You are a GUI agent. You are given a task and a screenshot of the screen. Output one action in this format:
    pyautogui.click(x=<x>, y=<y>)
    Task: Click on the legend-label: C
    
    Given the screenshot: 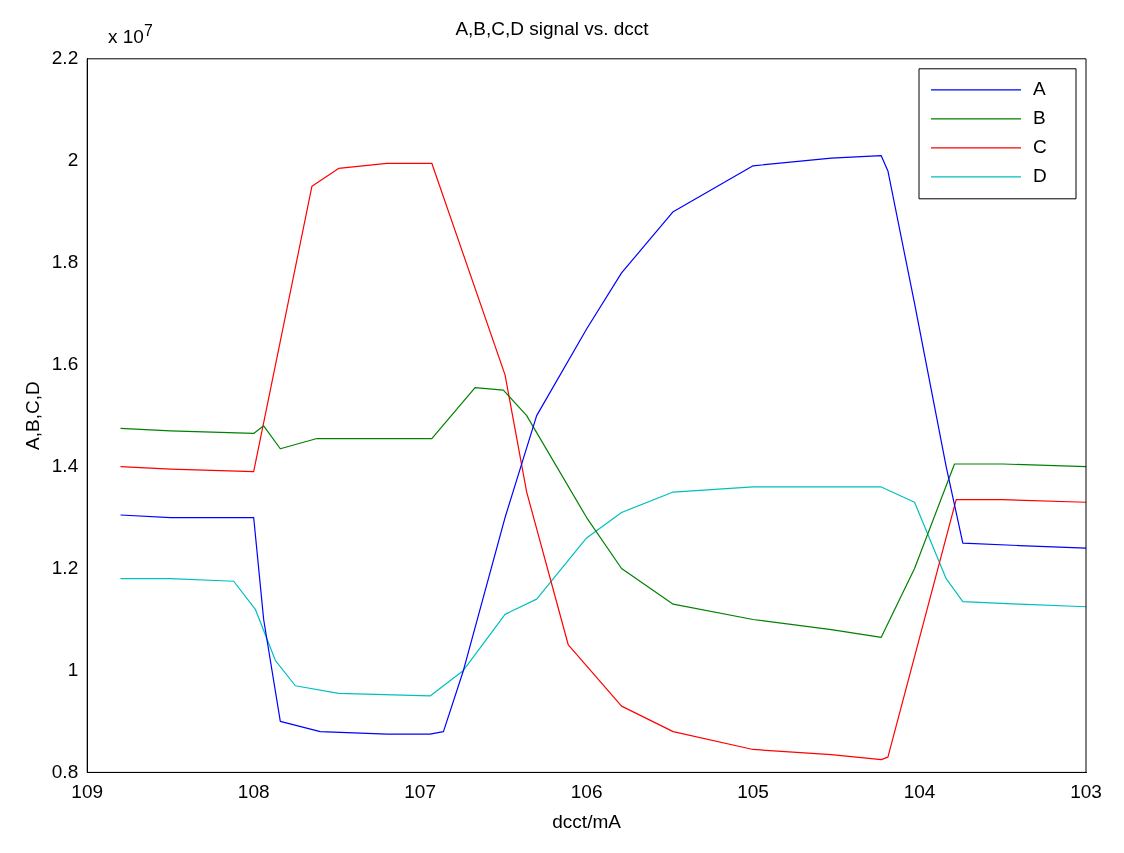 What is the action you would take?
    pyautogui.click(x=1040, y=147)
    